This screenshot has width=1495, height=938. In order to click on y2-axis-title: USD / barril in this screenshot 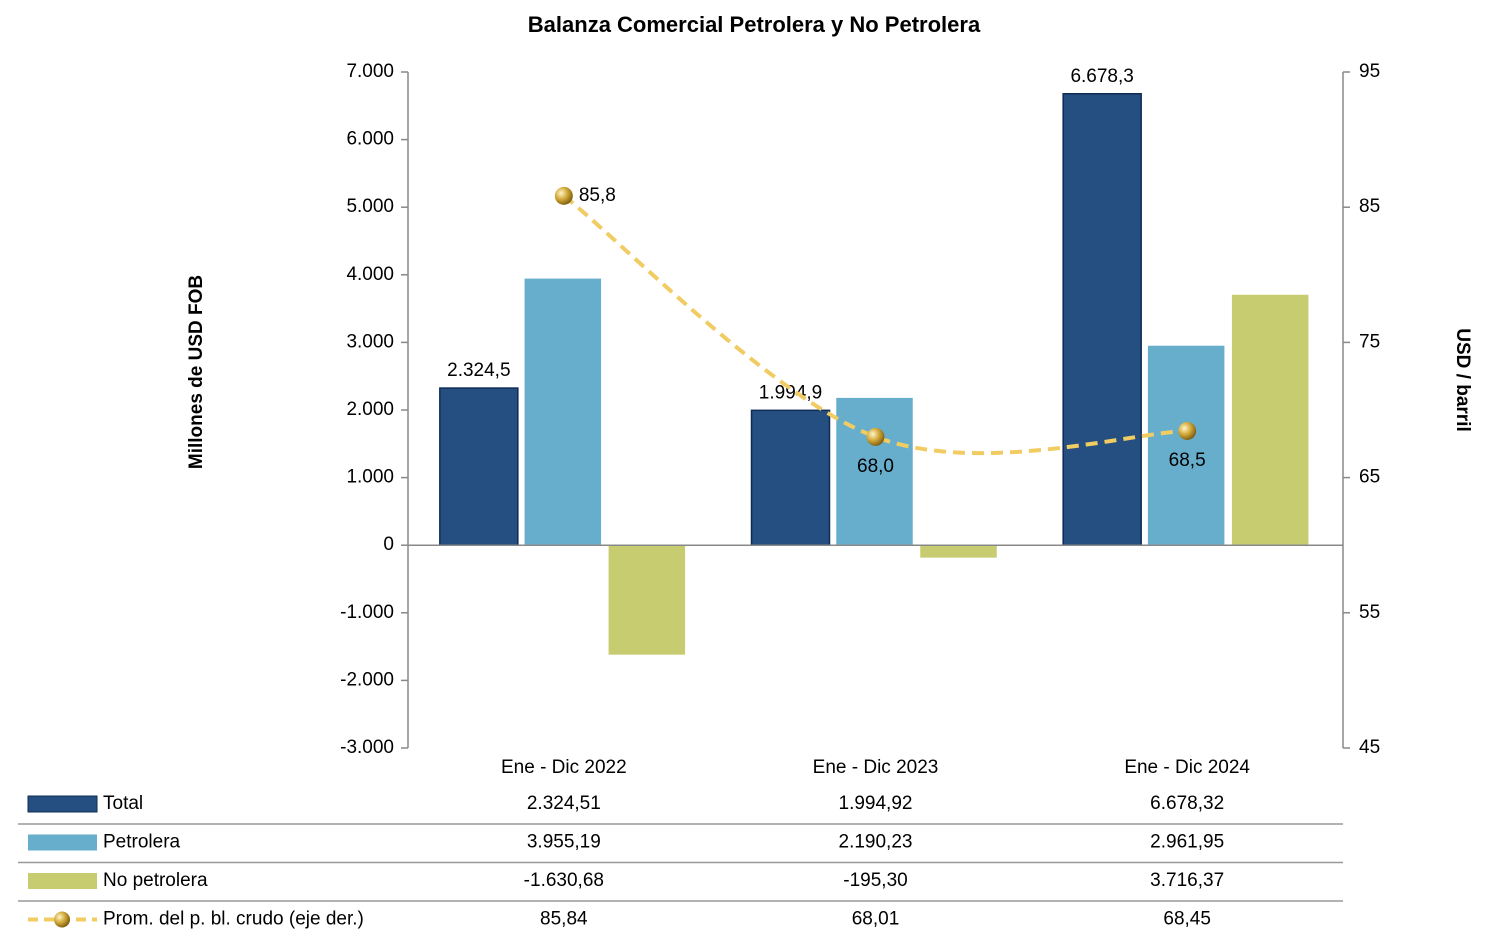, I will do `click(1462, 379)`.